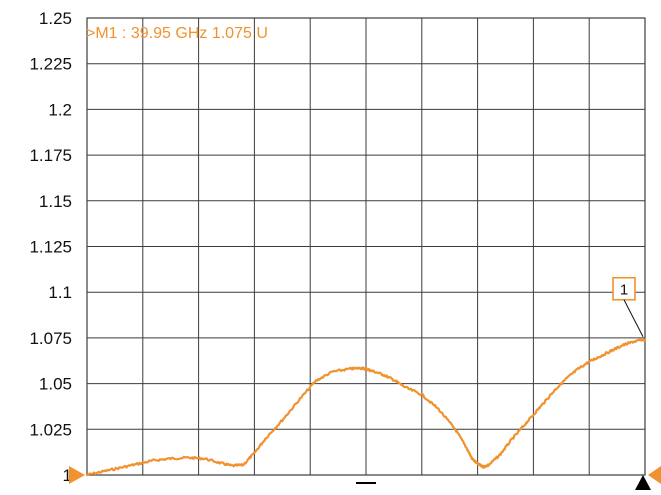 This screenshot has height=495, width=661. I want to click on reference-level-arrow-right, so click(654, 475).